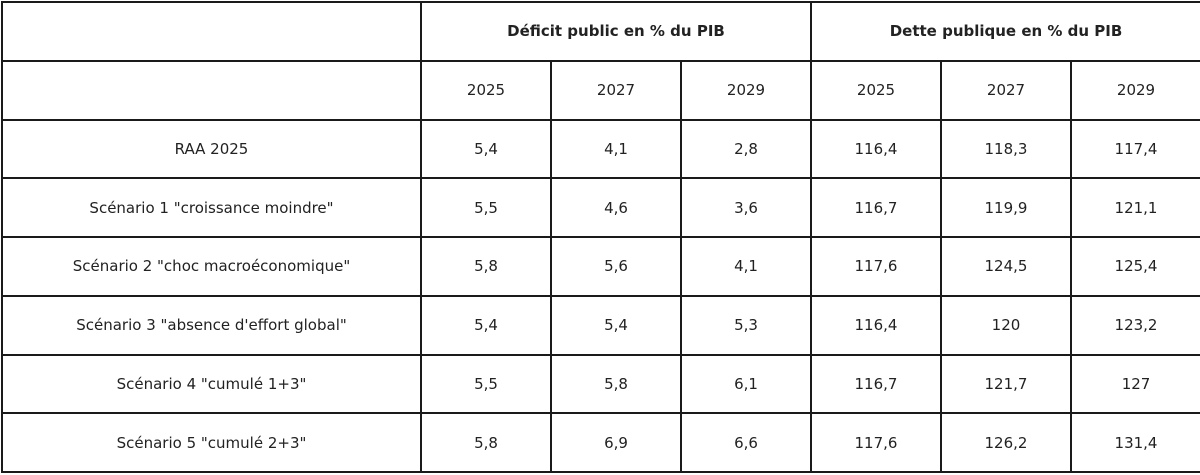 This screenshot has width=1200, height=475. Describe the element at coordinates (1006, 325) in the screenshot. I see `value-cell: 120` at that location.